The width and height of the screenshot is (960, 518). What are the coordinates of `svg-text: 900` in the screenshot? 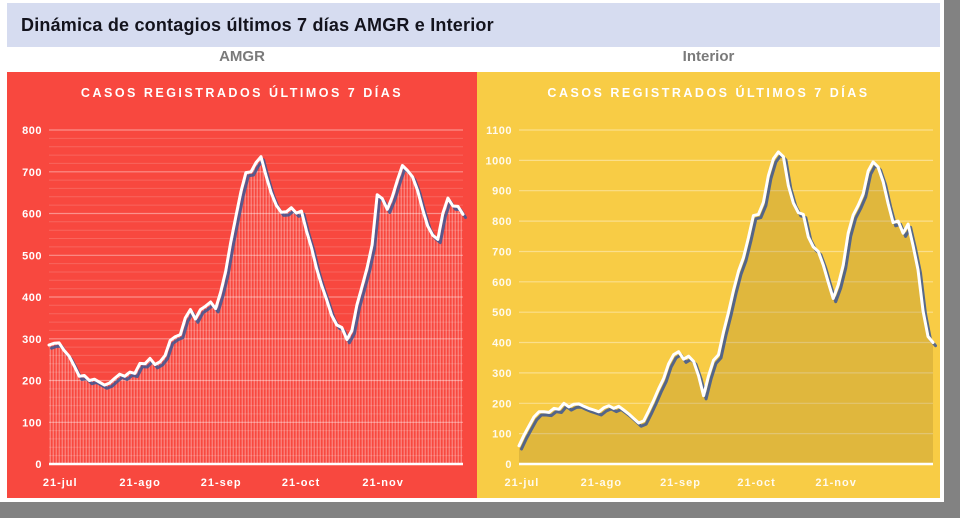 It's located at (502, 192).